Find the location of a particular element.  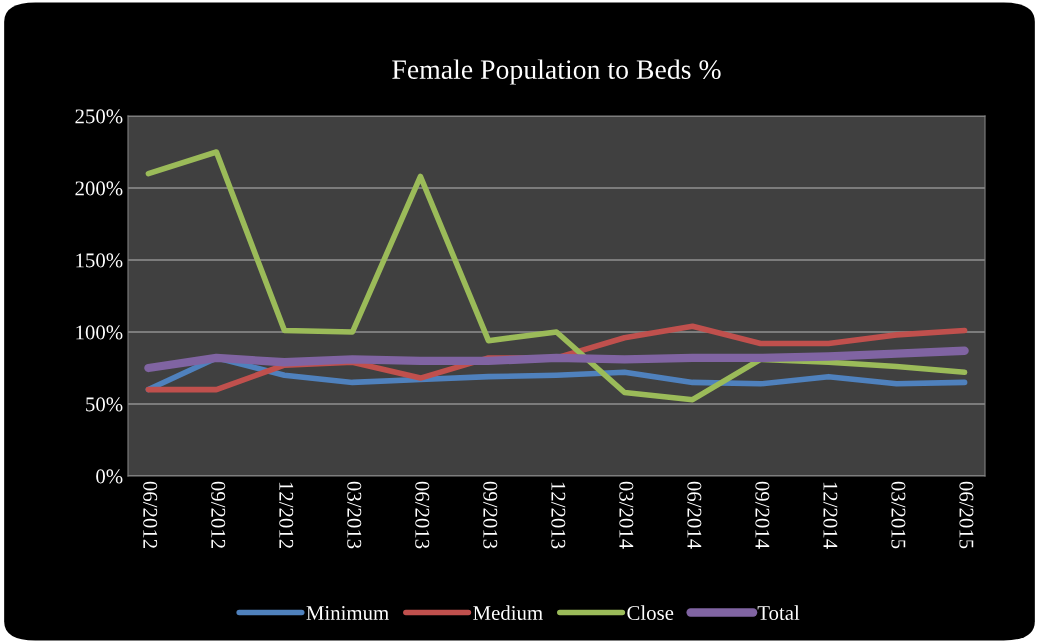

x-tick-label: 12/2013 is located at coordinates (558, 515).